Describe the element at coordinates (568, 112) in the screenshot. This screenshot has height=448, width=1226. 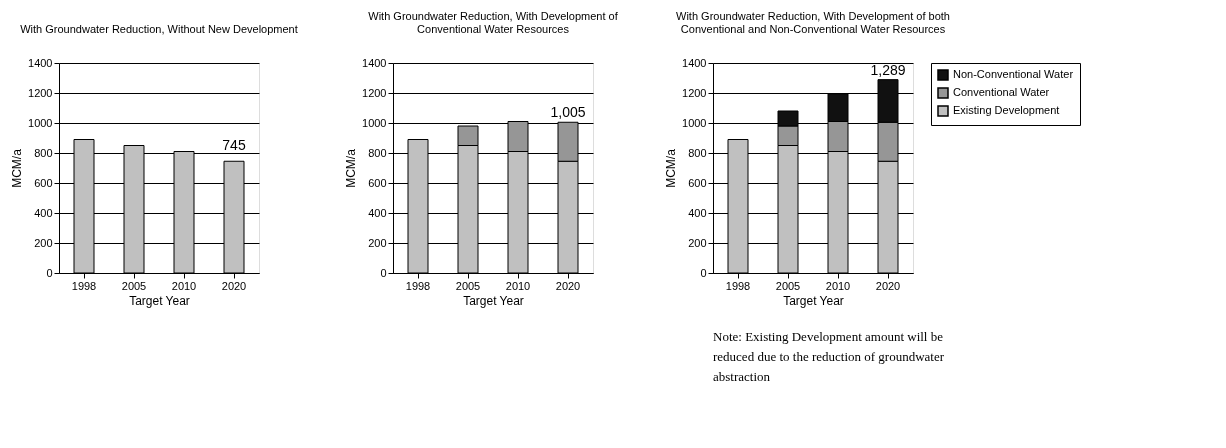
I see `total-label: 1,005` at that location.